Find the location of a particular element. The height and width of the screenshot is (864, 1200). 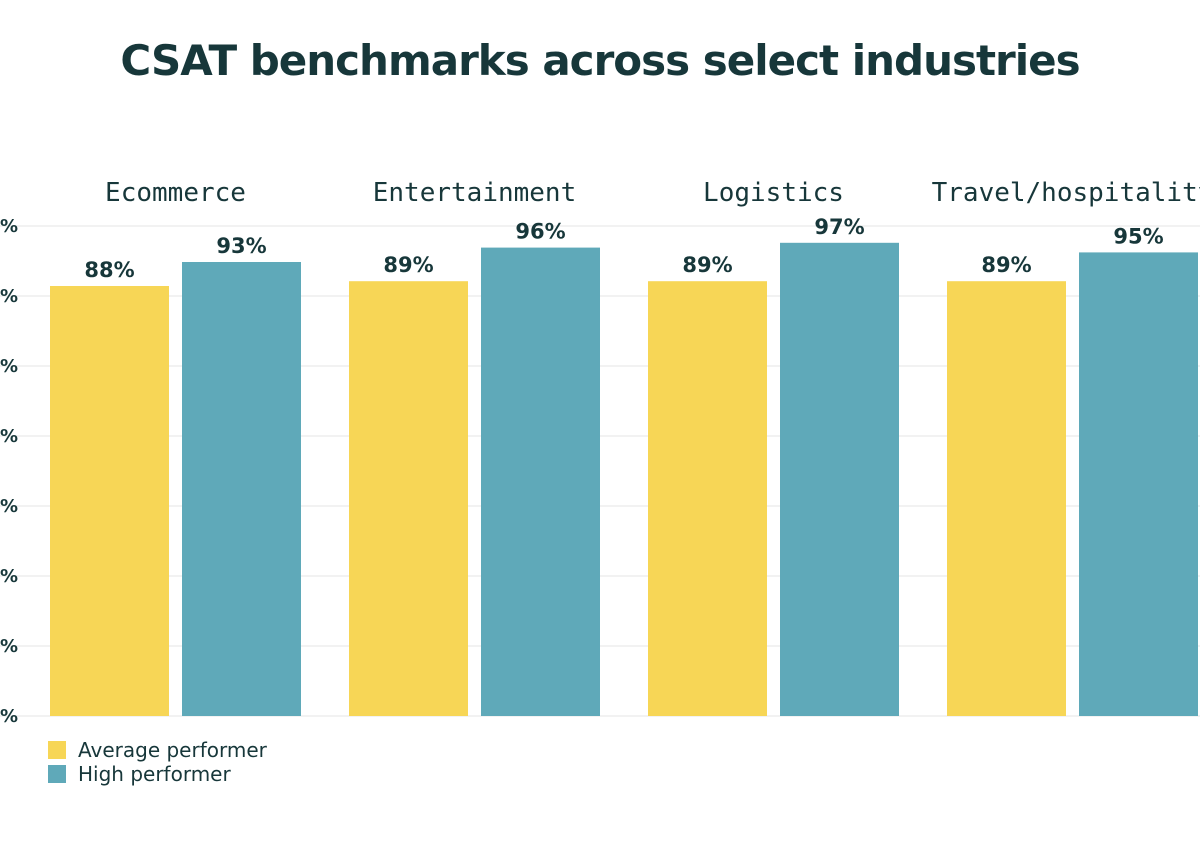

bar-value-label: 97% is located at coordinates (839, 227).